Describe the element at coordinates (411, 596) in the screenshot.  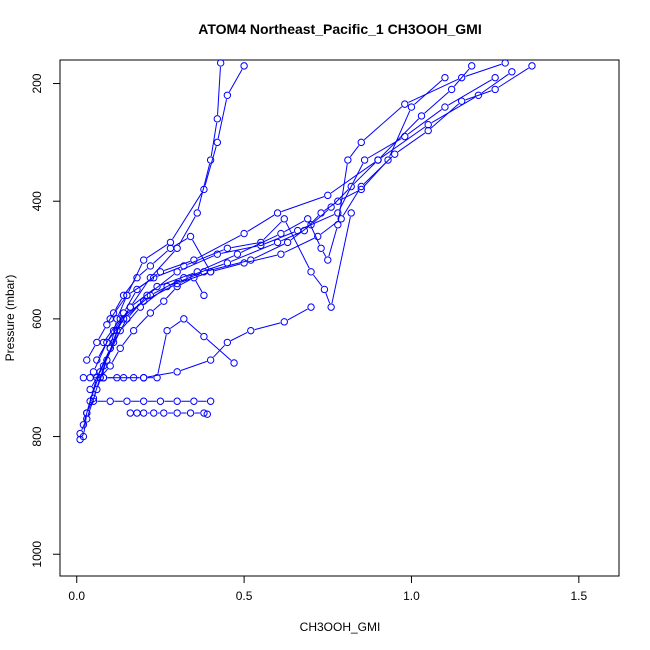
I see `x-tick-label: 1.0` at that location.